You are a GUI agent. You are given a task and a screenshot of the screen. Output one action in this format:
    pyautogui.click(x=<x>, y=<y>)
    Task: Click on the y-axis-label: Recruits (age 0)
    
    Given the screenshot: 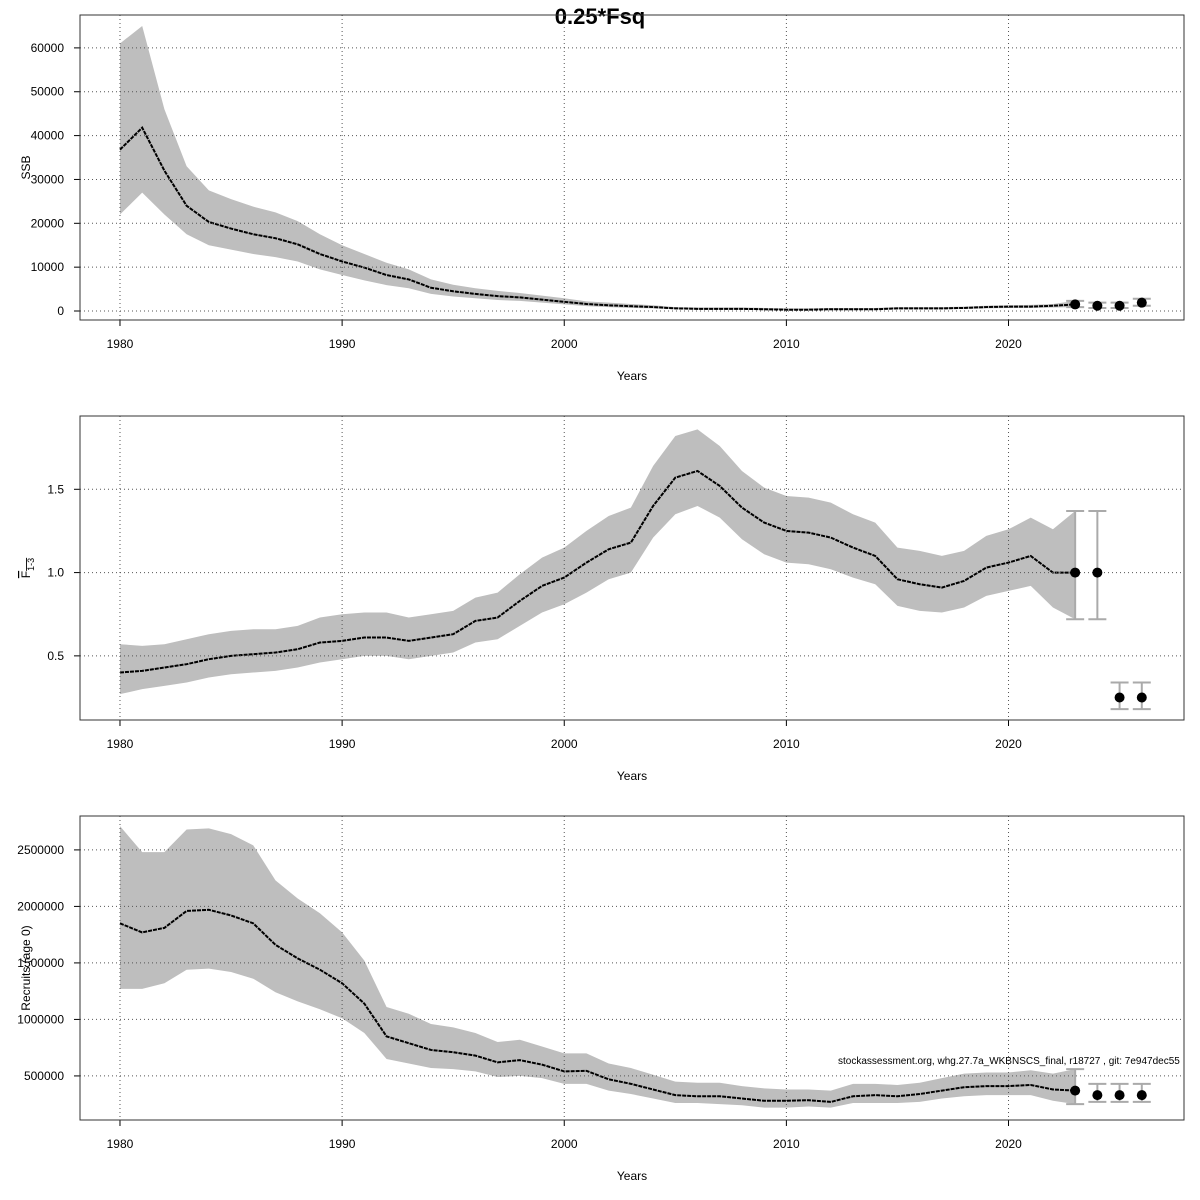 What is the action you would take?
    pyautogui.click(x=26, y=967)
    